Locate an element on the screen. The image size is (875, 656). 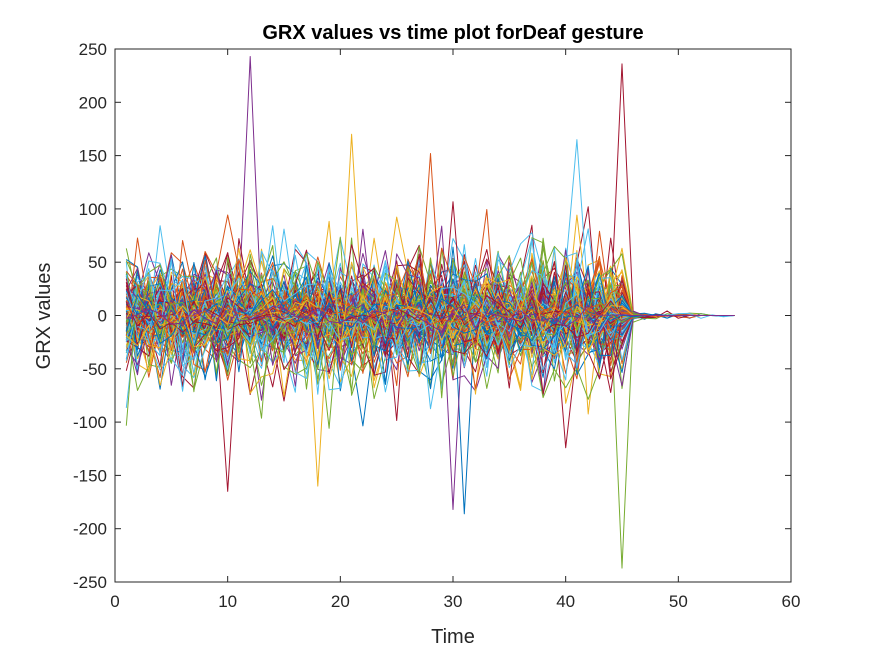
y-tick-label: 200 is located at coordinates (93, 102).